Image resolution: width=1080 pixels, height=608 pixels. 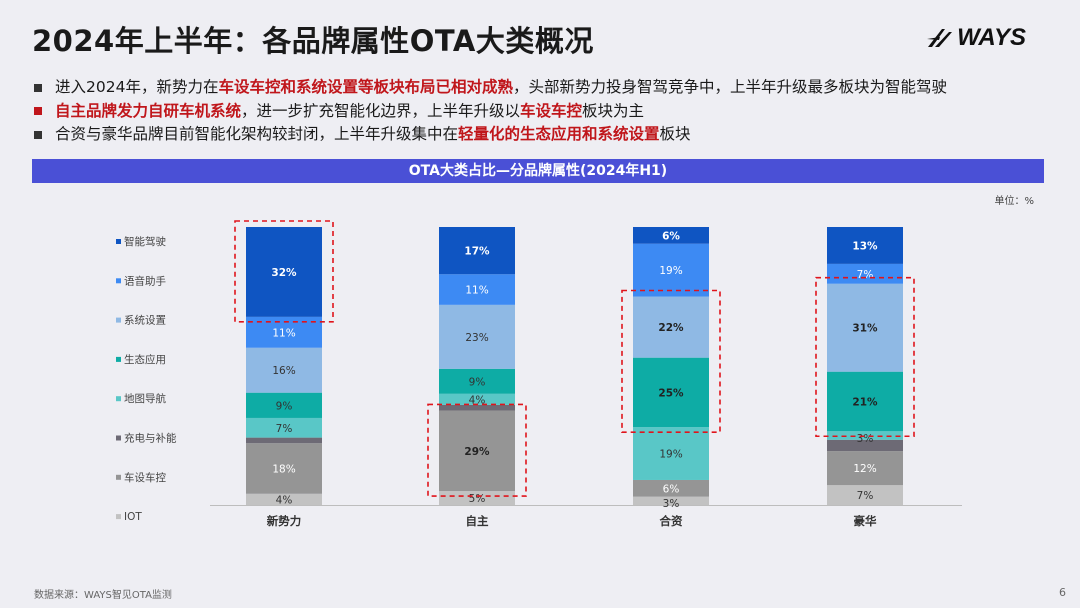 I want to click on bullet-text: 进入2024年，新势力在, so click(x=137, y=87).